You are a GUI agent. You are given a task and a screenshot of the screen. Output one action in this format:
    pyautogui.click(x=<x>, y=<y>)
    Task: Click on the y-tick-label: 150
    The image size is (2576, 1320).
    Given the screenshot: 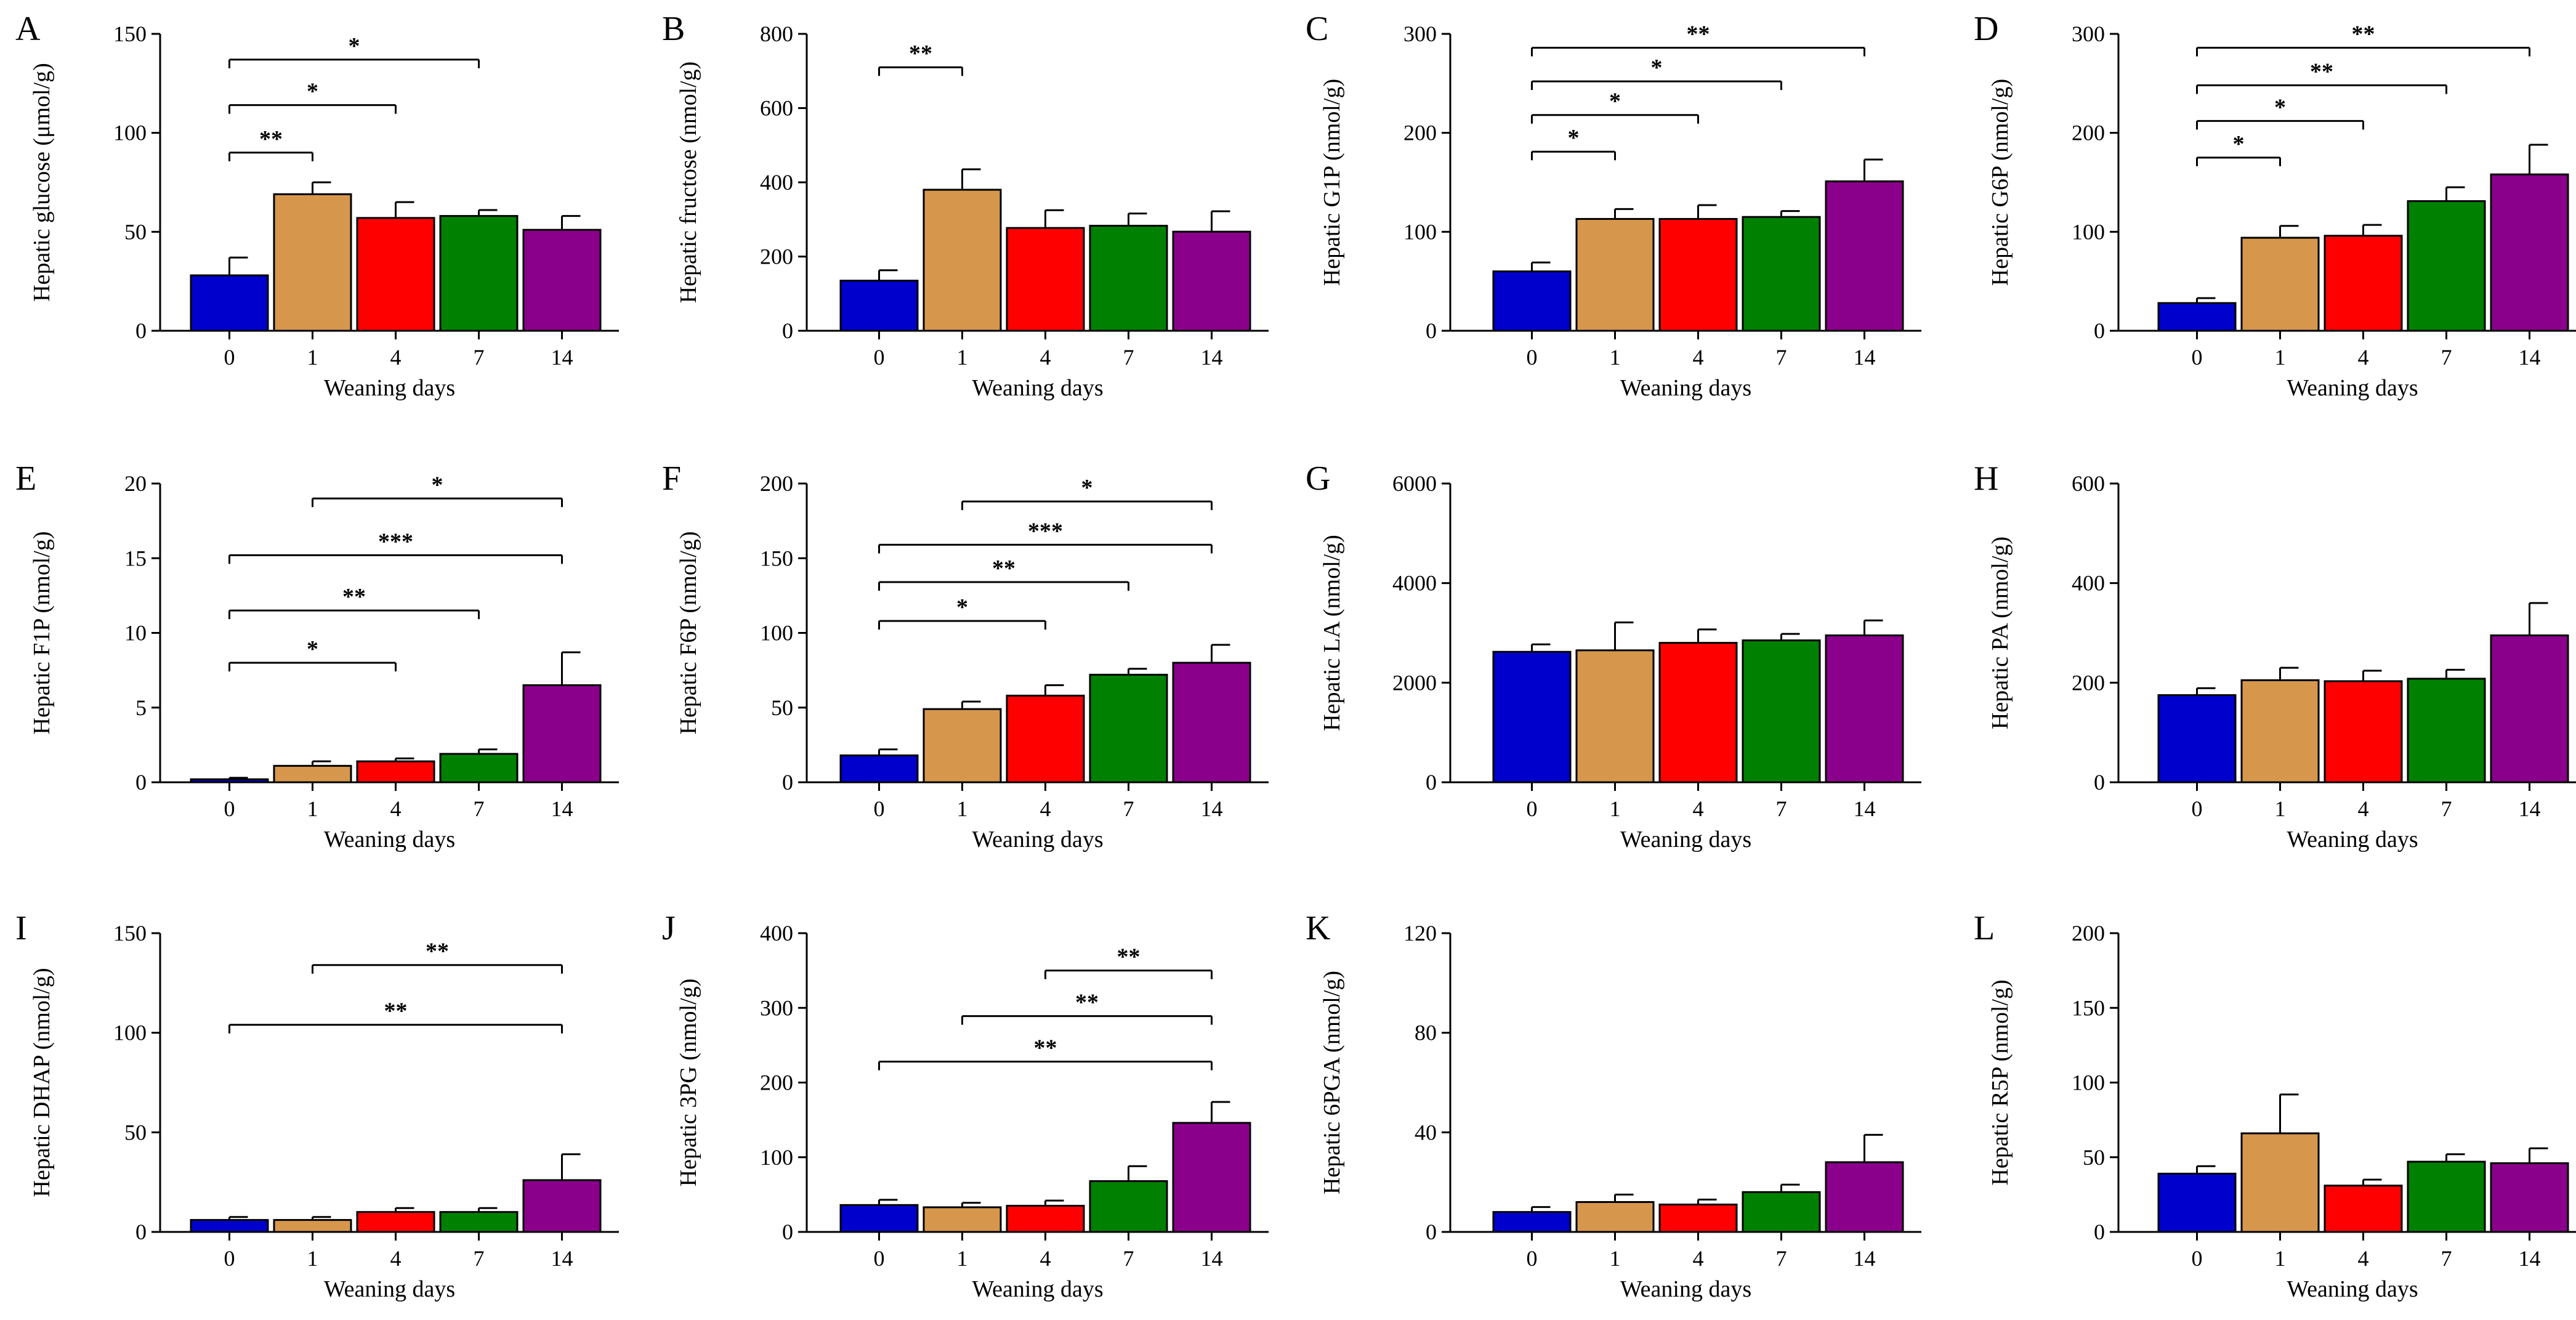 What is the action you would take?
    pyautogui.click(x=130, y=933)
    